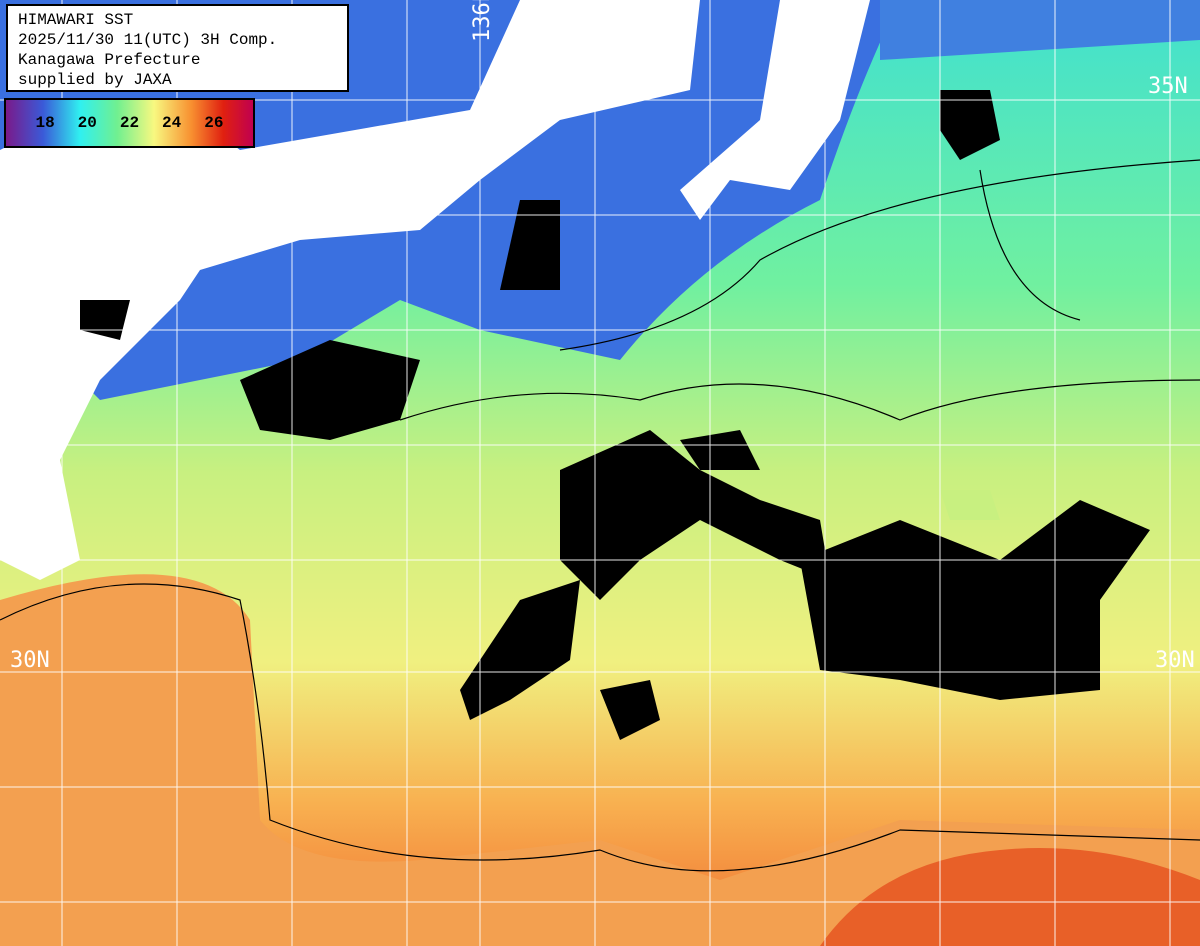  I want to click on longitude-label-136e: 136E, so click(482, 21).